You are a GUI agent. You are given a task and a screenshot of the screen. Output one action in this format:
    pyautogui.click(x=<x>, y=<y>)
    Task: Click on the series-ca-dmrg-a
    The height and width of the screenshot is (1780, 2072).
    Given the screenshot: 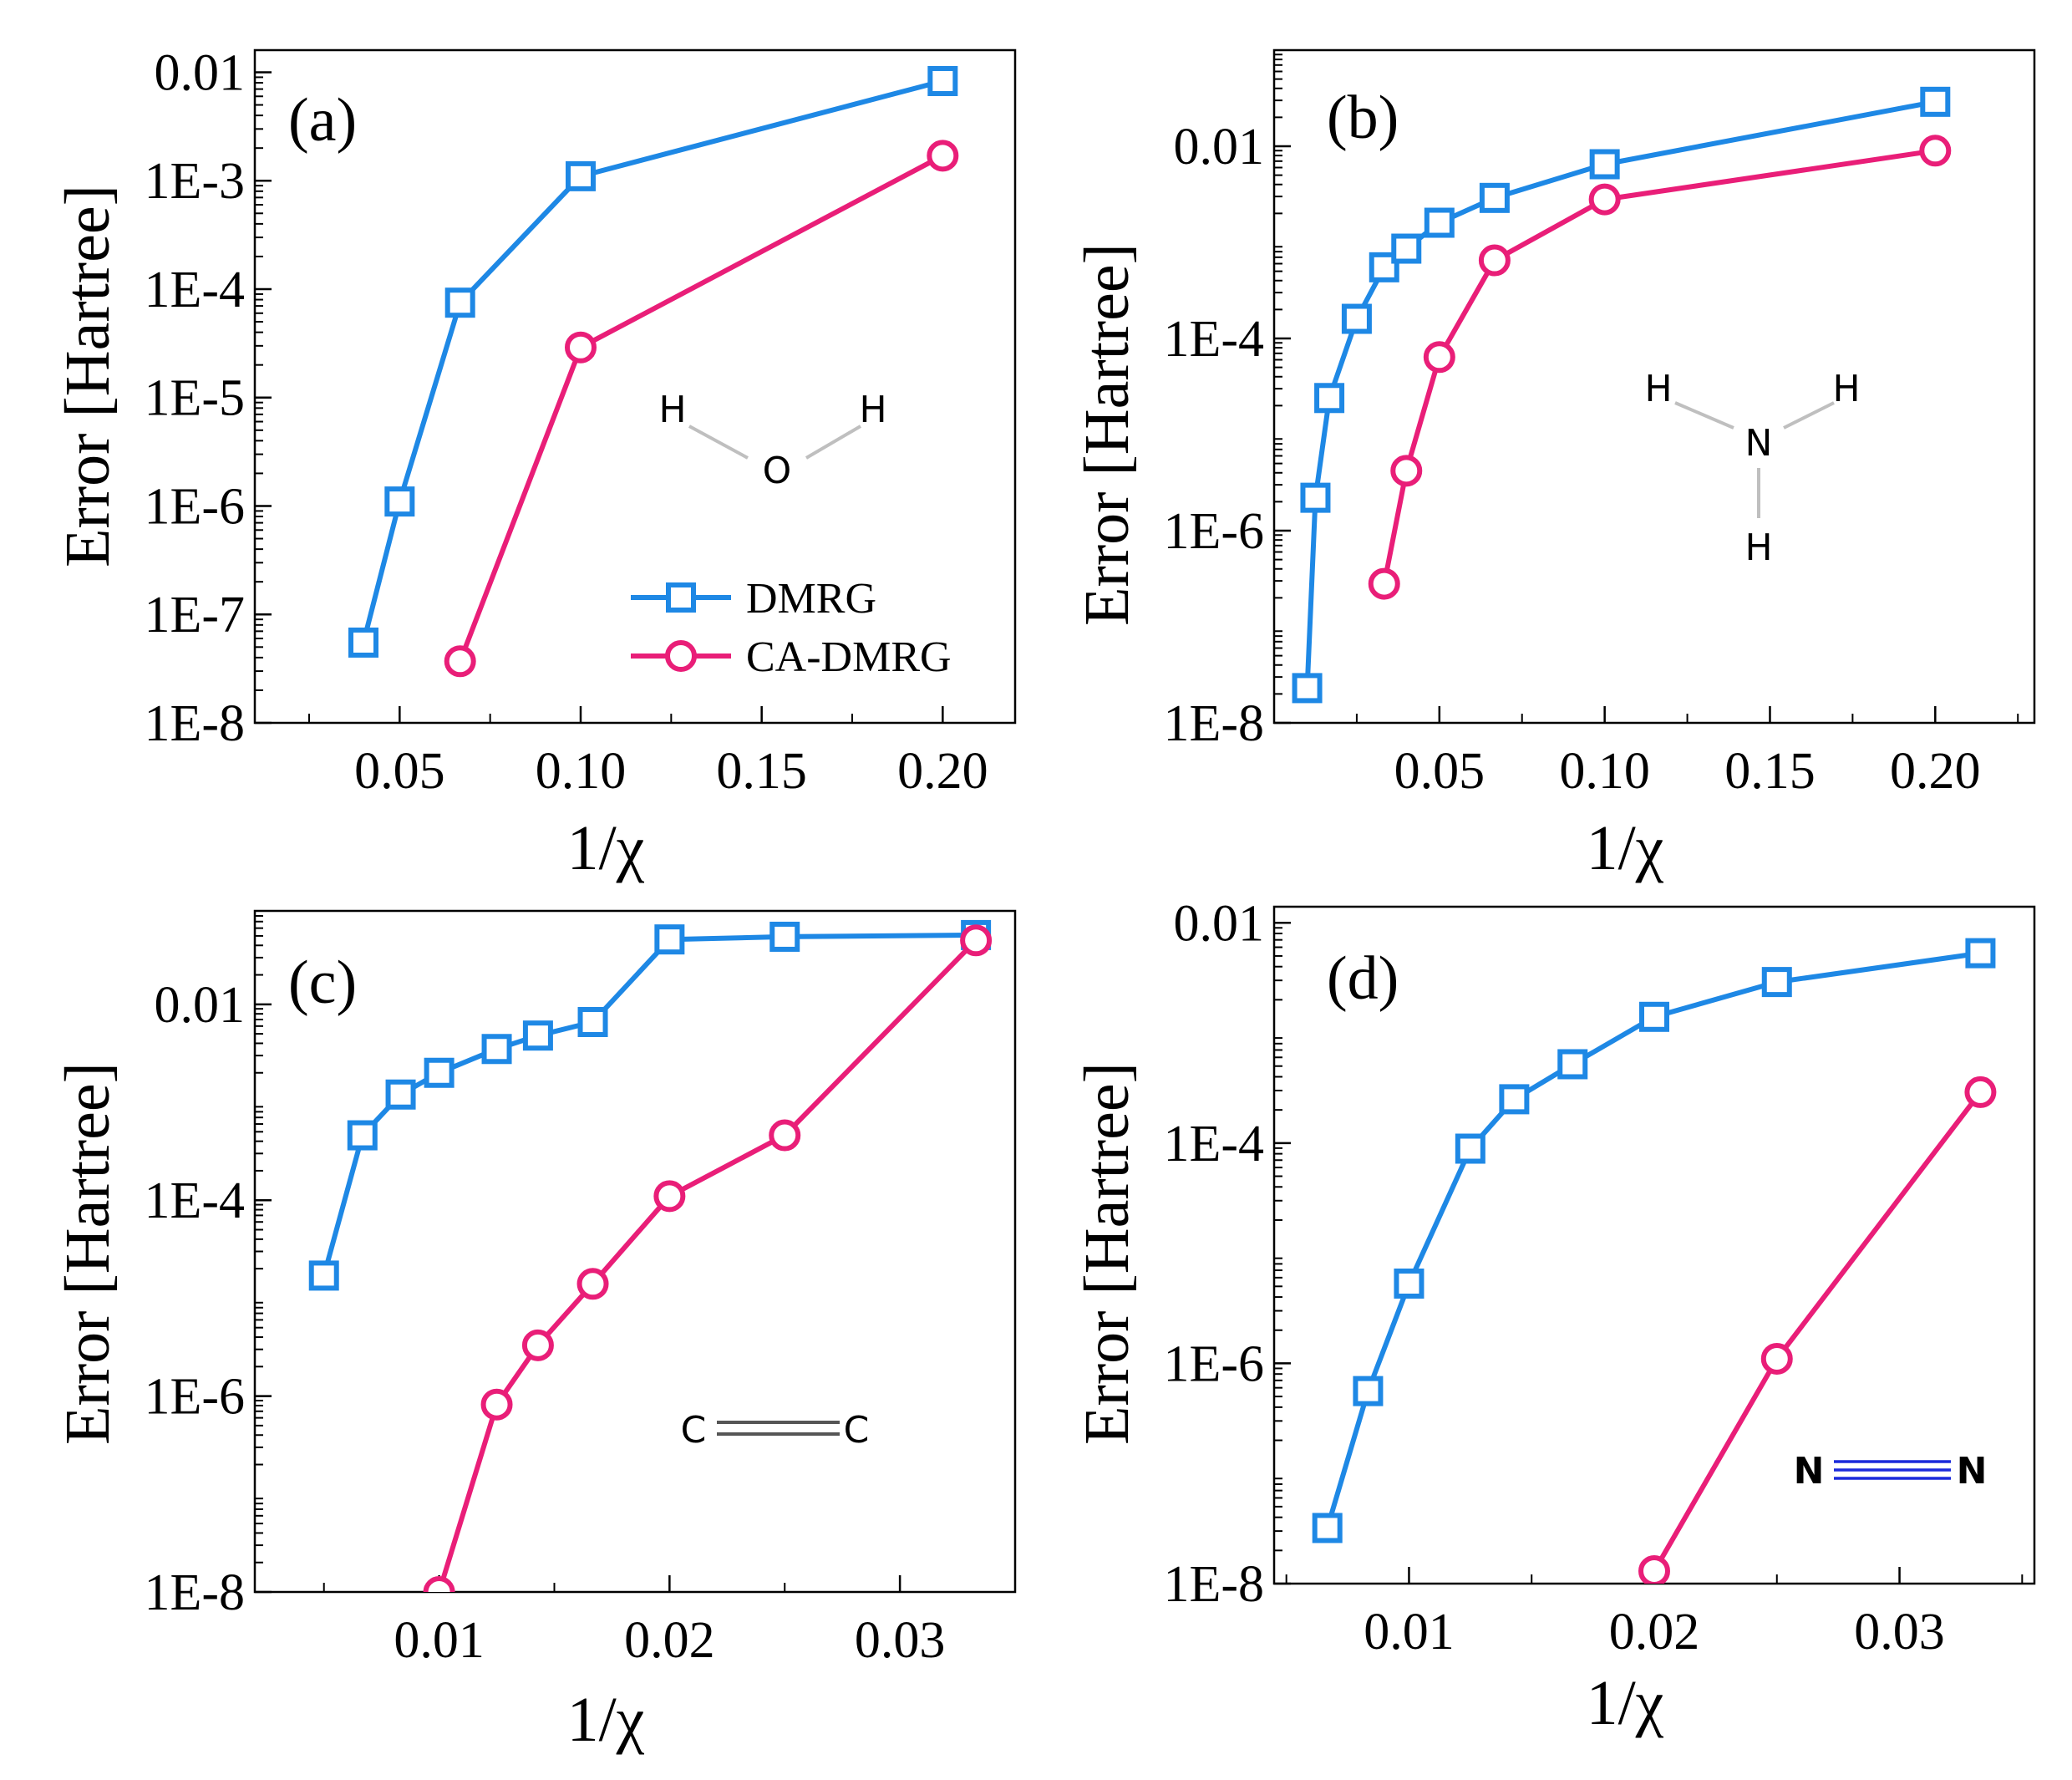 What is the action you would take?
    pyautogui.click(x=701, y=409)
    